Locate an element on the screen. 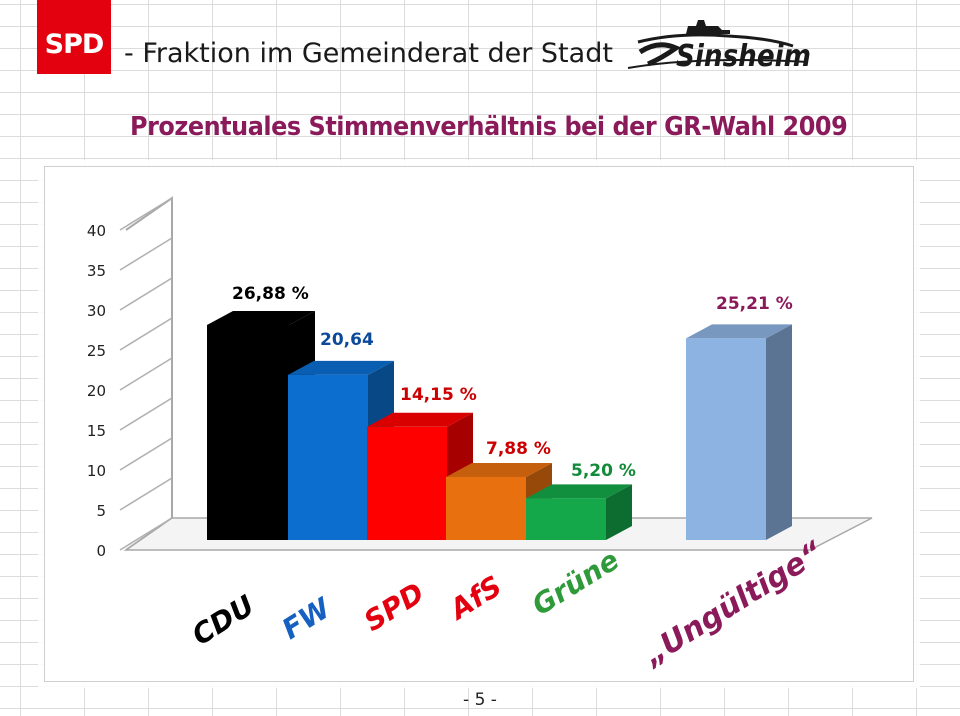  category-label-5: „Ungültige“ is located at coordinates (733, 604).